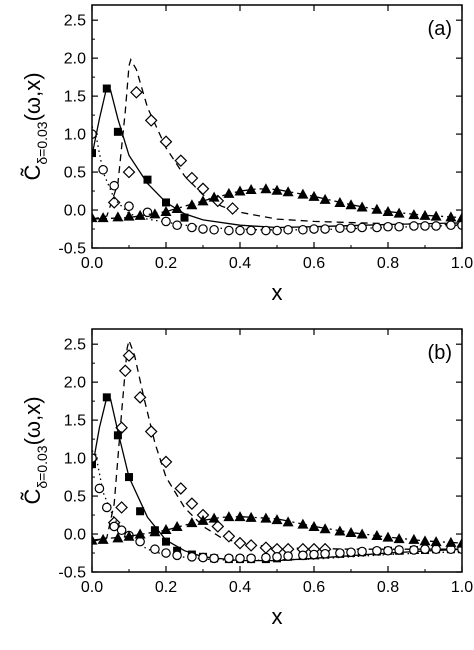  Describe the element at coordinates (75, 97) in the screenshot. I see `y-tick-label: 1.5` at that location.